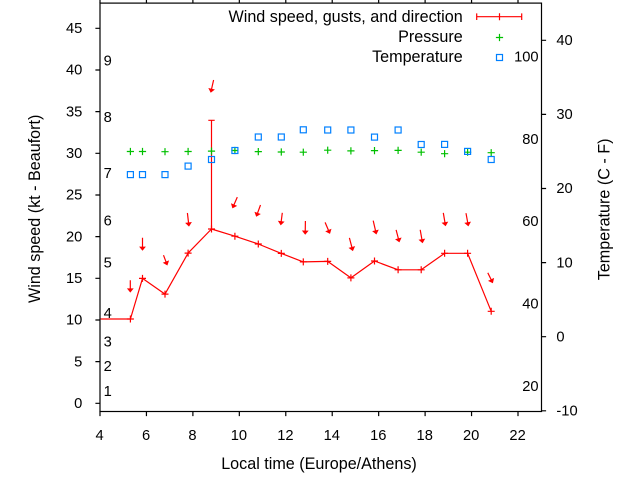  I want to click on svg-text: 14, so click(332, 436).